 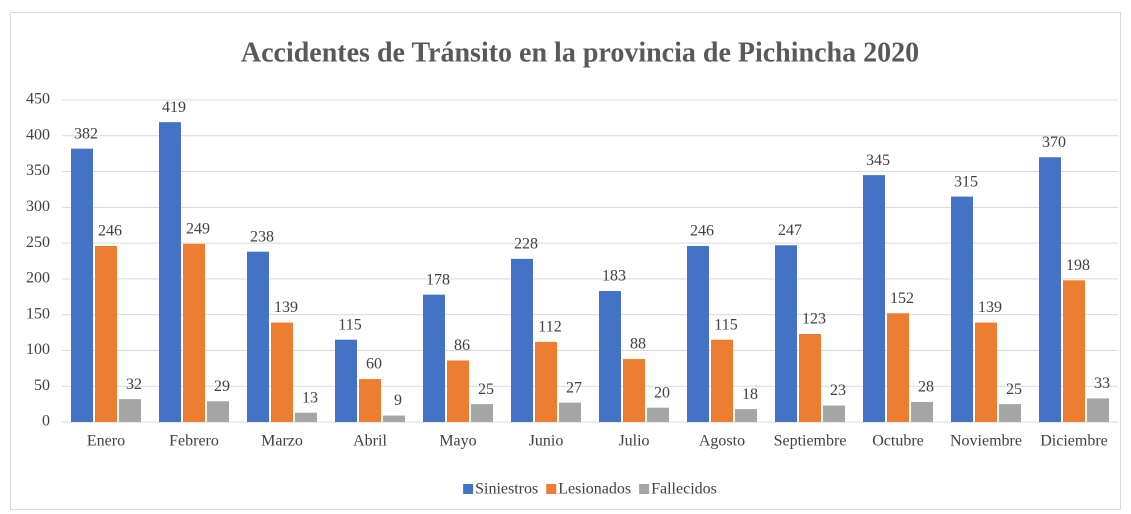 What do you see at coordinates (1074, 441) in the screenshot?
I see `x-tick-label: Diciembre` at bounding box center [1074, 441].